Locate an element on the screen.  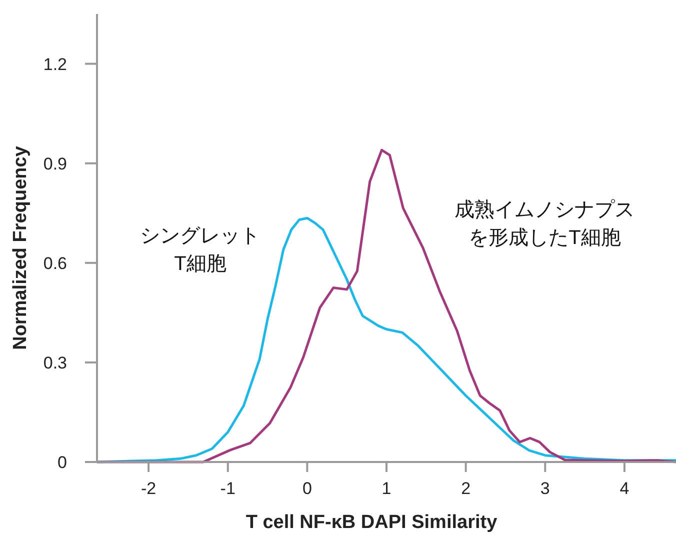
x-tick-label: -2 is located at coordinates (148, 488).